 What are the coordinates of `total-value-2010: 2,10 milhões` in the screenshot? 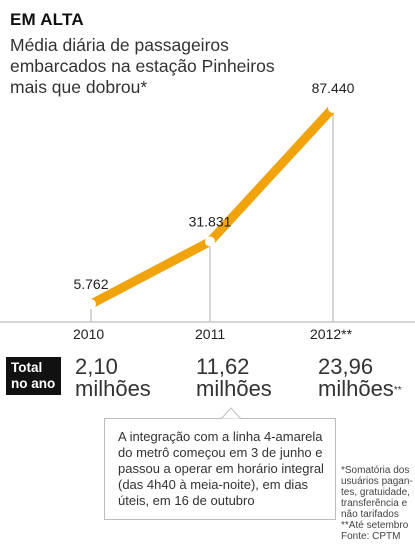 It's located at (113, 378).